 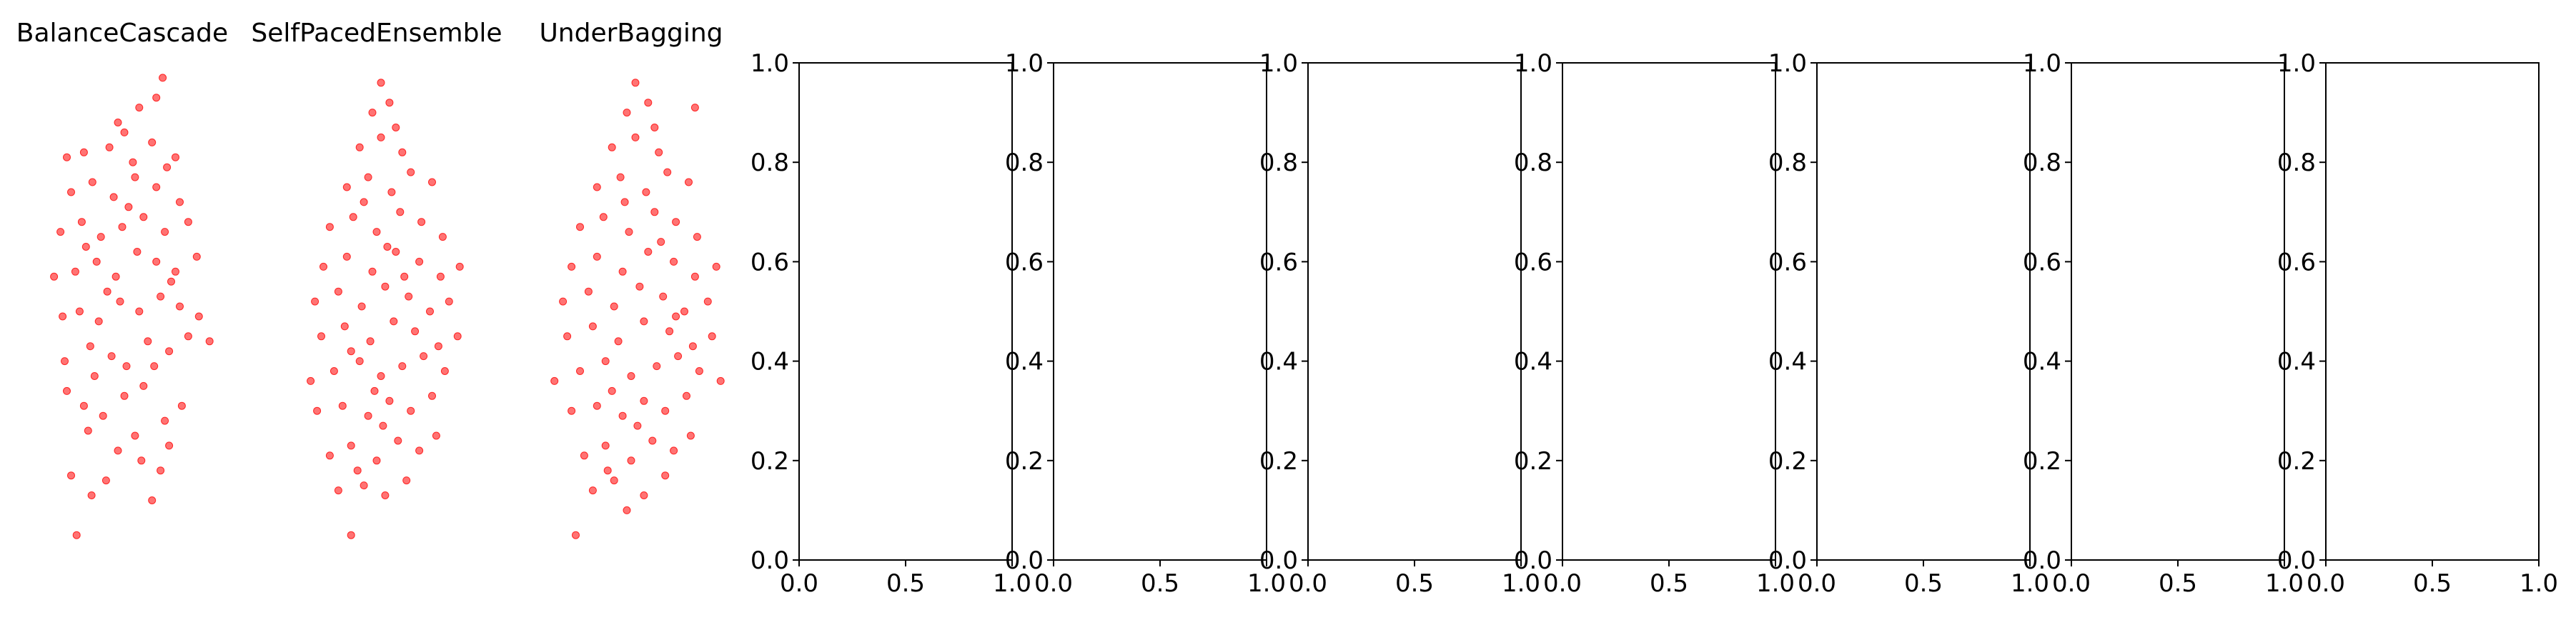 What do you see at coordinates (1399, 323) in the screenshot?
I see `panel-6: 0.0 0.2 0.4 0.6 0.8 1.0 0.0 0.5 1.0` at bounding box center [1399, 323].